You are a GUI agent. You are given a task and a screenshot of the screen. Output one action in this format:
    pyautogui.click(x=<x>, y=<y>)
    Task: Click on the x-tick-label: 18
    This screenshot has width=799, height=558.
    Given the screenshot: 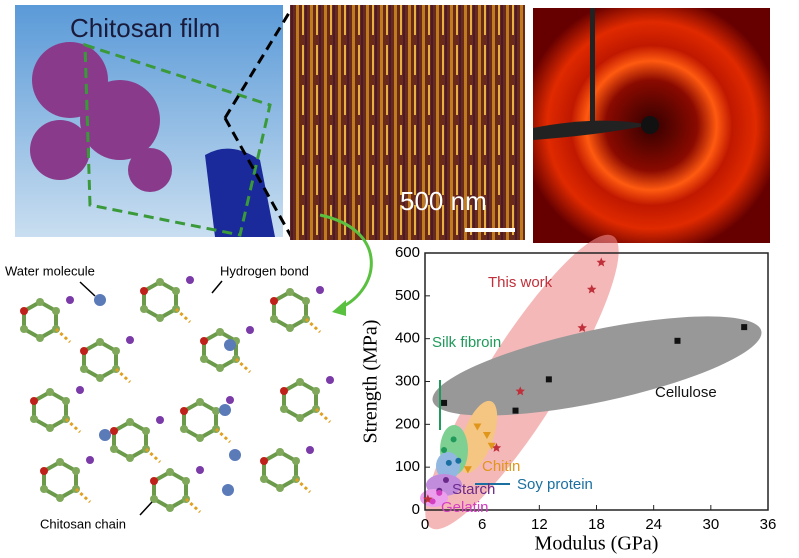 What is the action you would take?
    pyautogui.click(x=596, y=524)
    